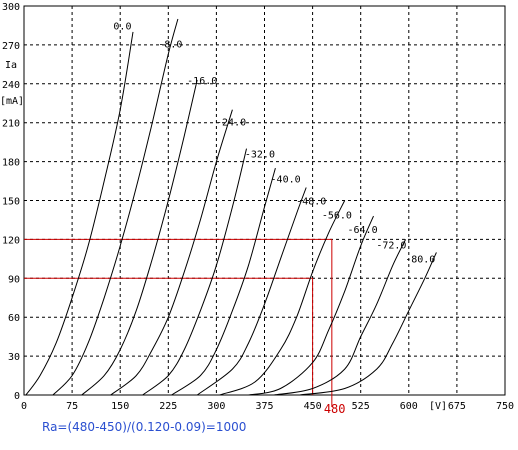 Image resolution: width=518 pixels, height=450 pixels. I want to click on curve-grid--56.0, so click(282, 298).